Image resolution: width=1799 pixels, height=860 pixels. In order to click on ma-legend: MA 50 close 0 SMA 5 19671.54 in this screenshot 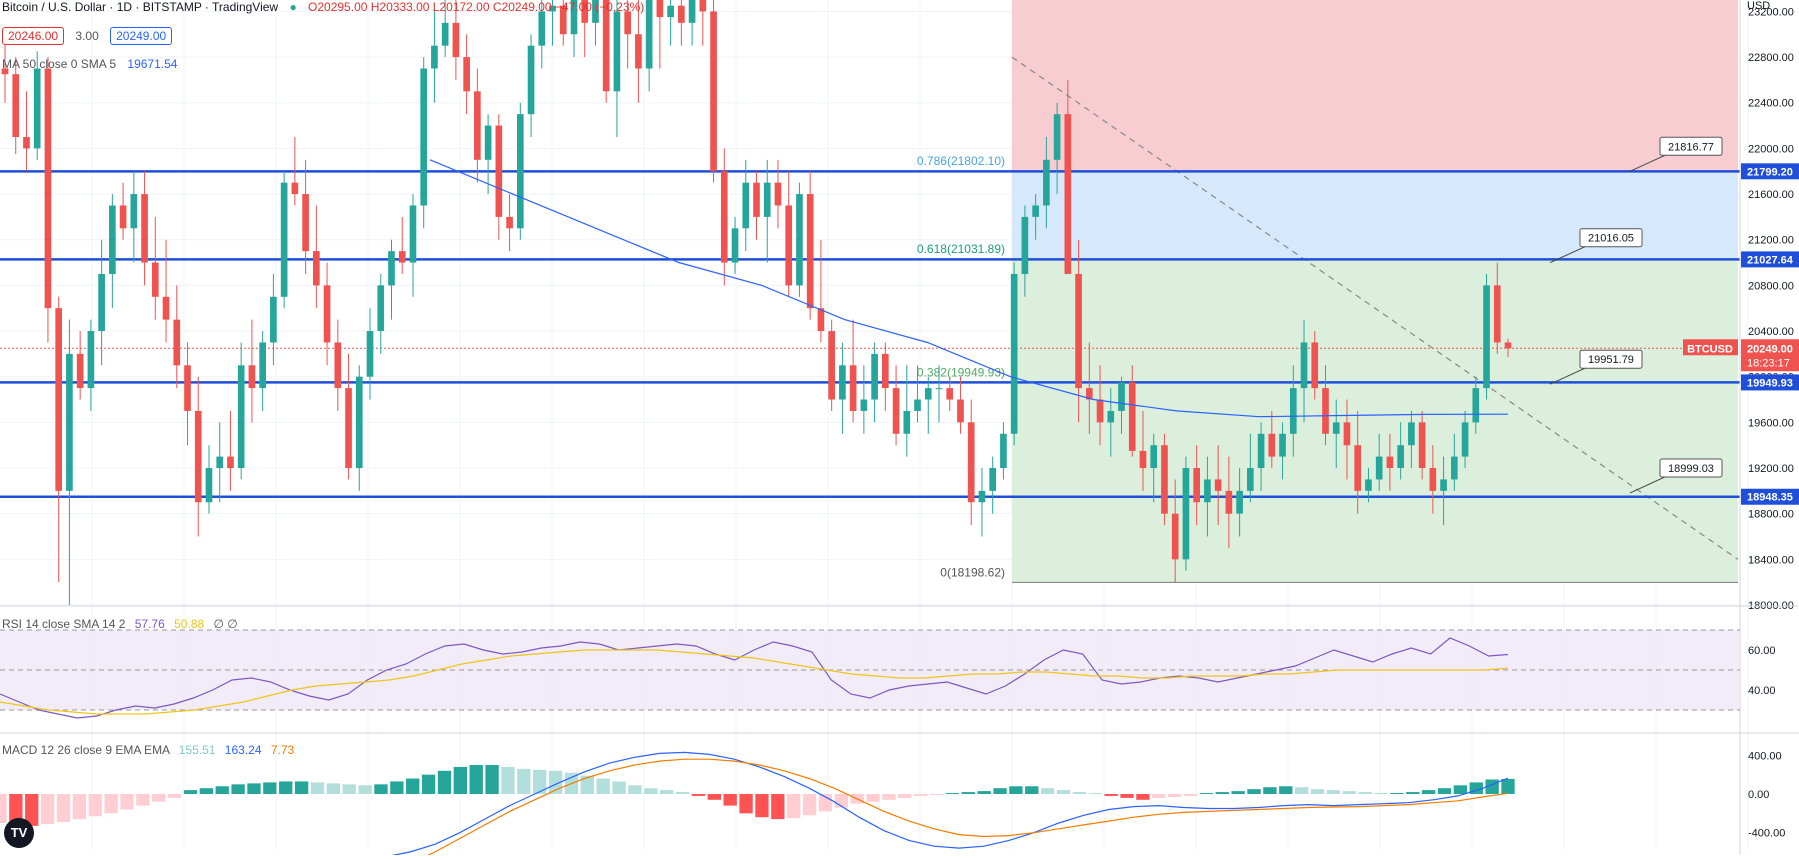, I will do `click(89, 64)`.